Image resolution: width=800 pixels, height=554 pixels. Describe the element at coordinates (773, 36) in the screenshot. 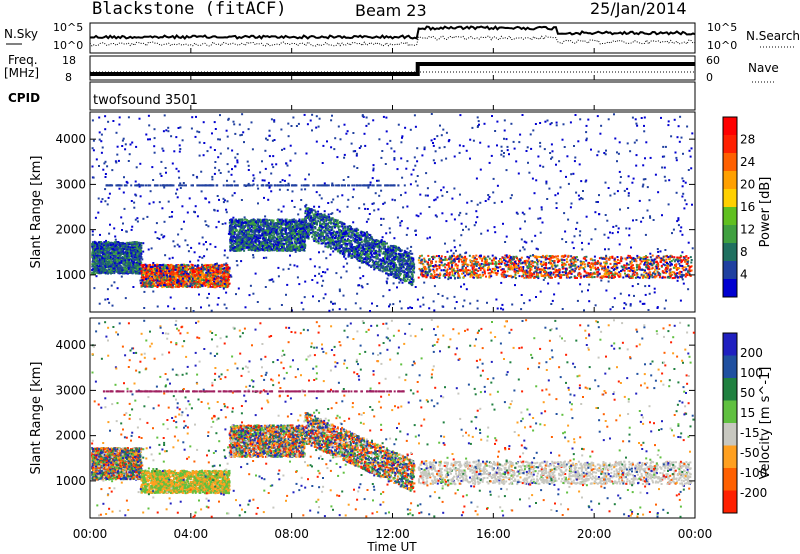

I see `nsearch-label: N.Search` at that location.